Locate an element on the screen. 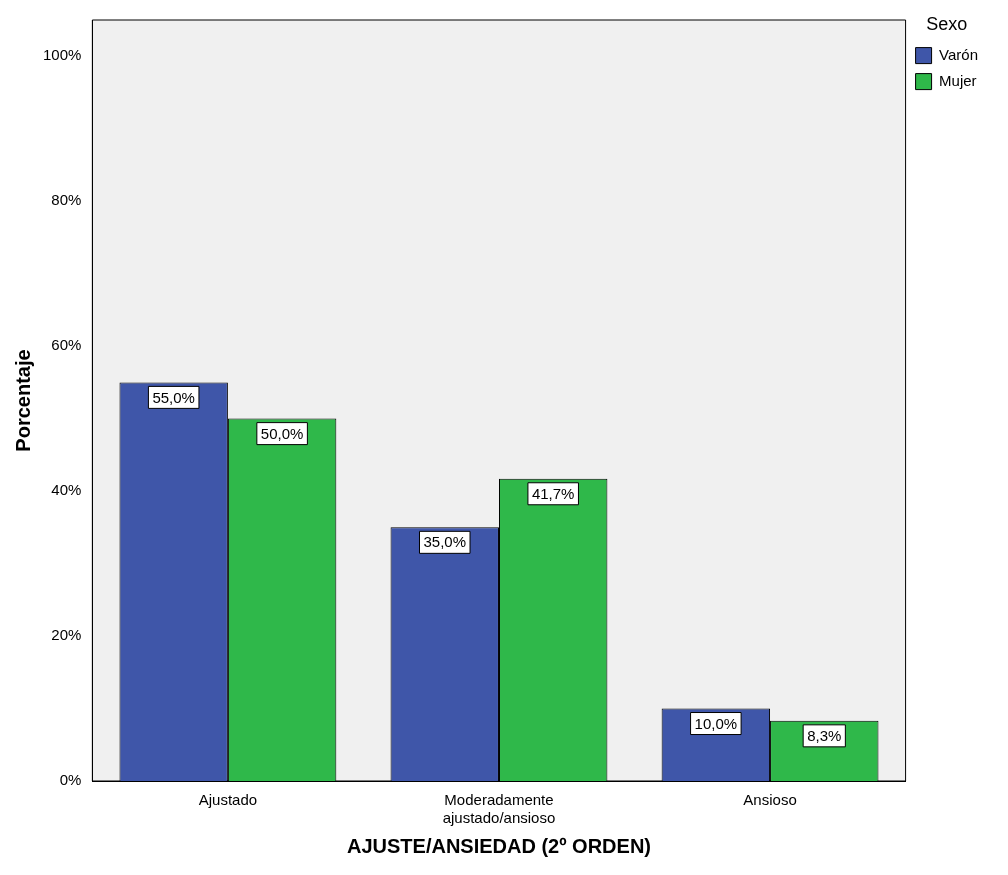 The width and height of the screenshot is (1008, 875). y-tick-label: 0% is located at coordinates (70, 780).